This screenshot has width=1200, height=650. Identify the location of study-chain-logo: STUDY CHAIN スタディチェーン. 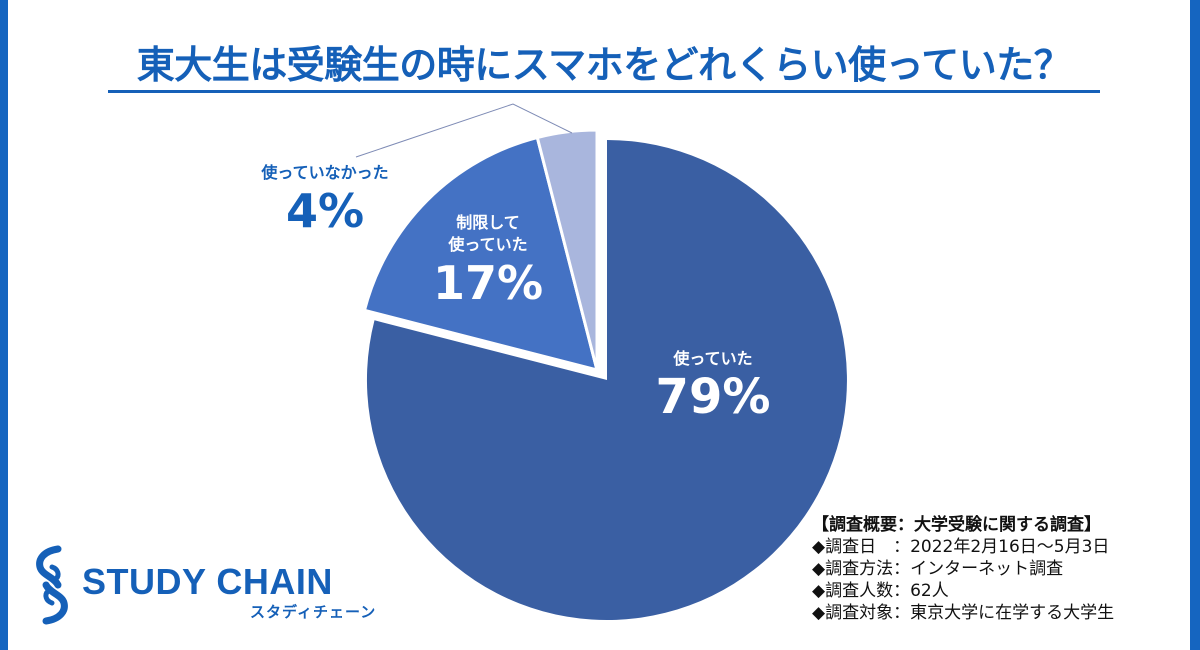
(207, 585).